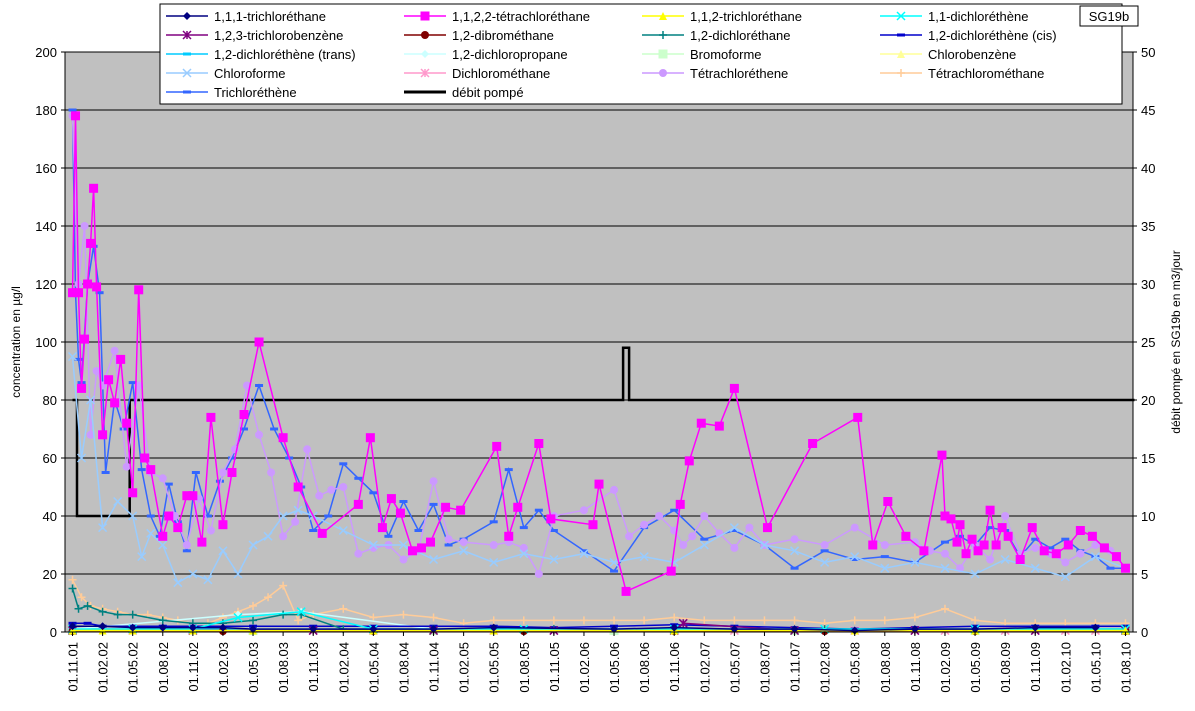  I want to click on y-tick-label: 80, so click(50, 400).